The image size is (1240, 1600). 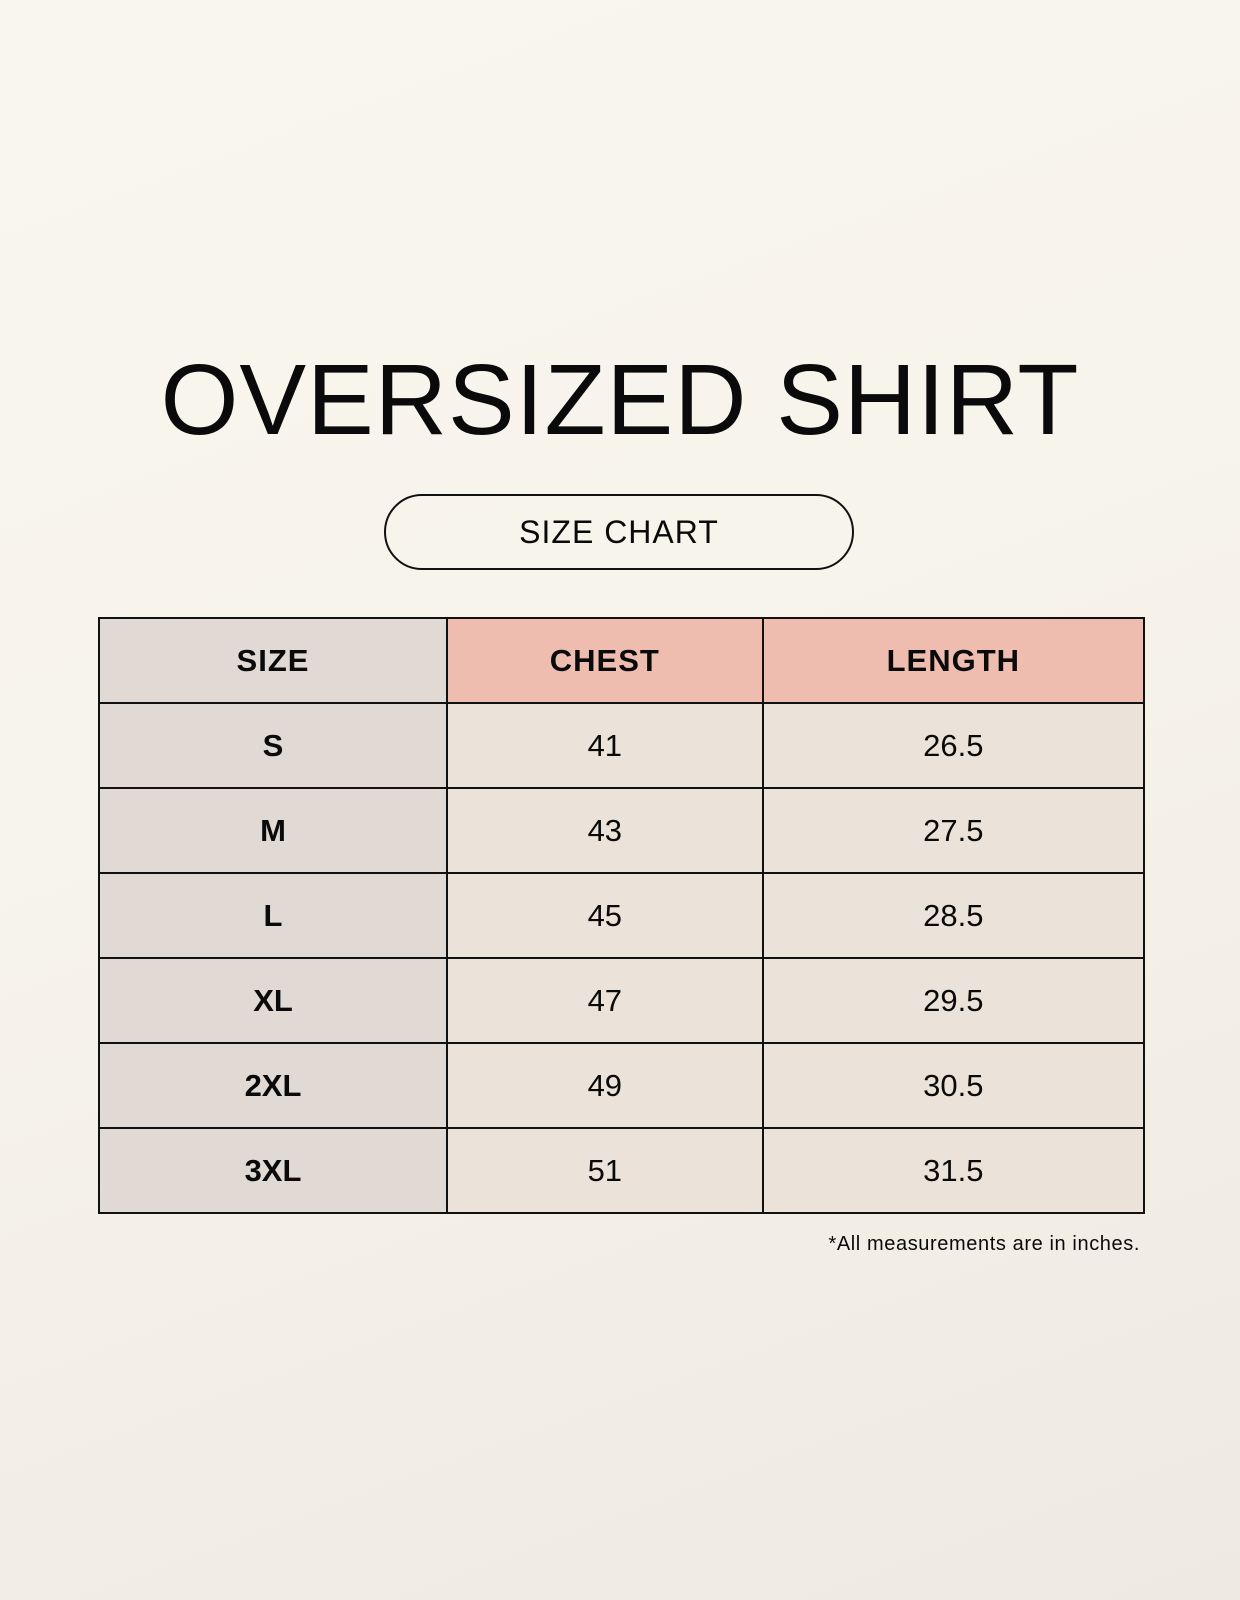 I want to click on size-cell: 2XL, so click(x=273, y=1085).